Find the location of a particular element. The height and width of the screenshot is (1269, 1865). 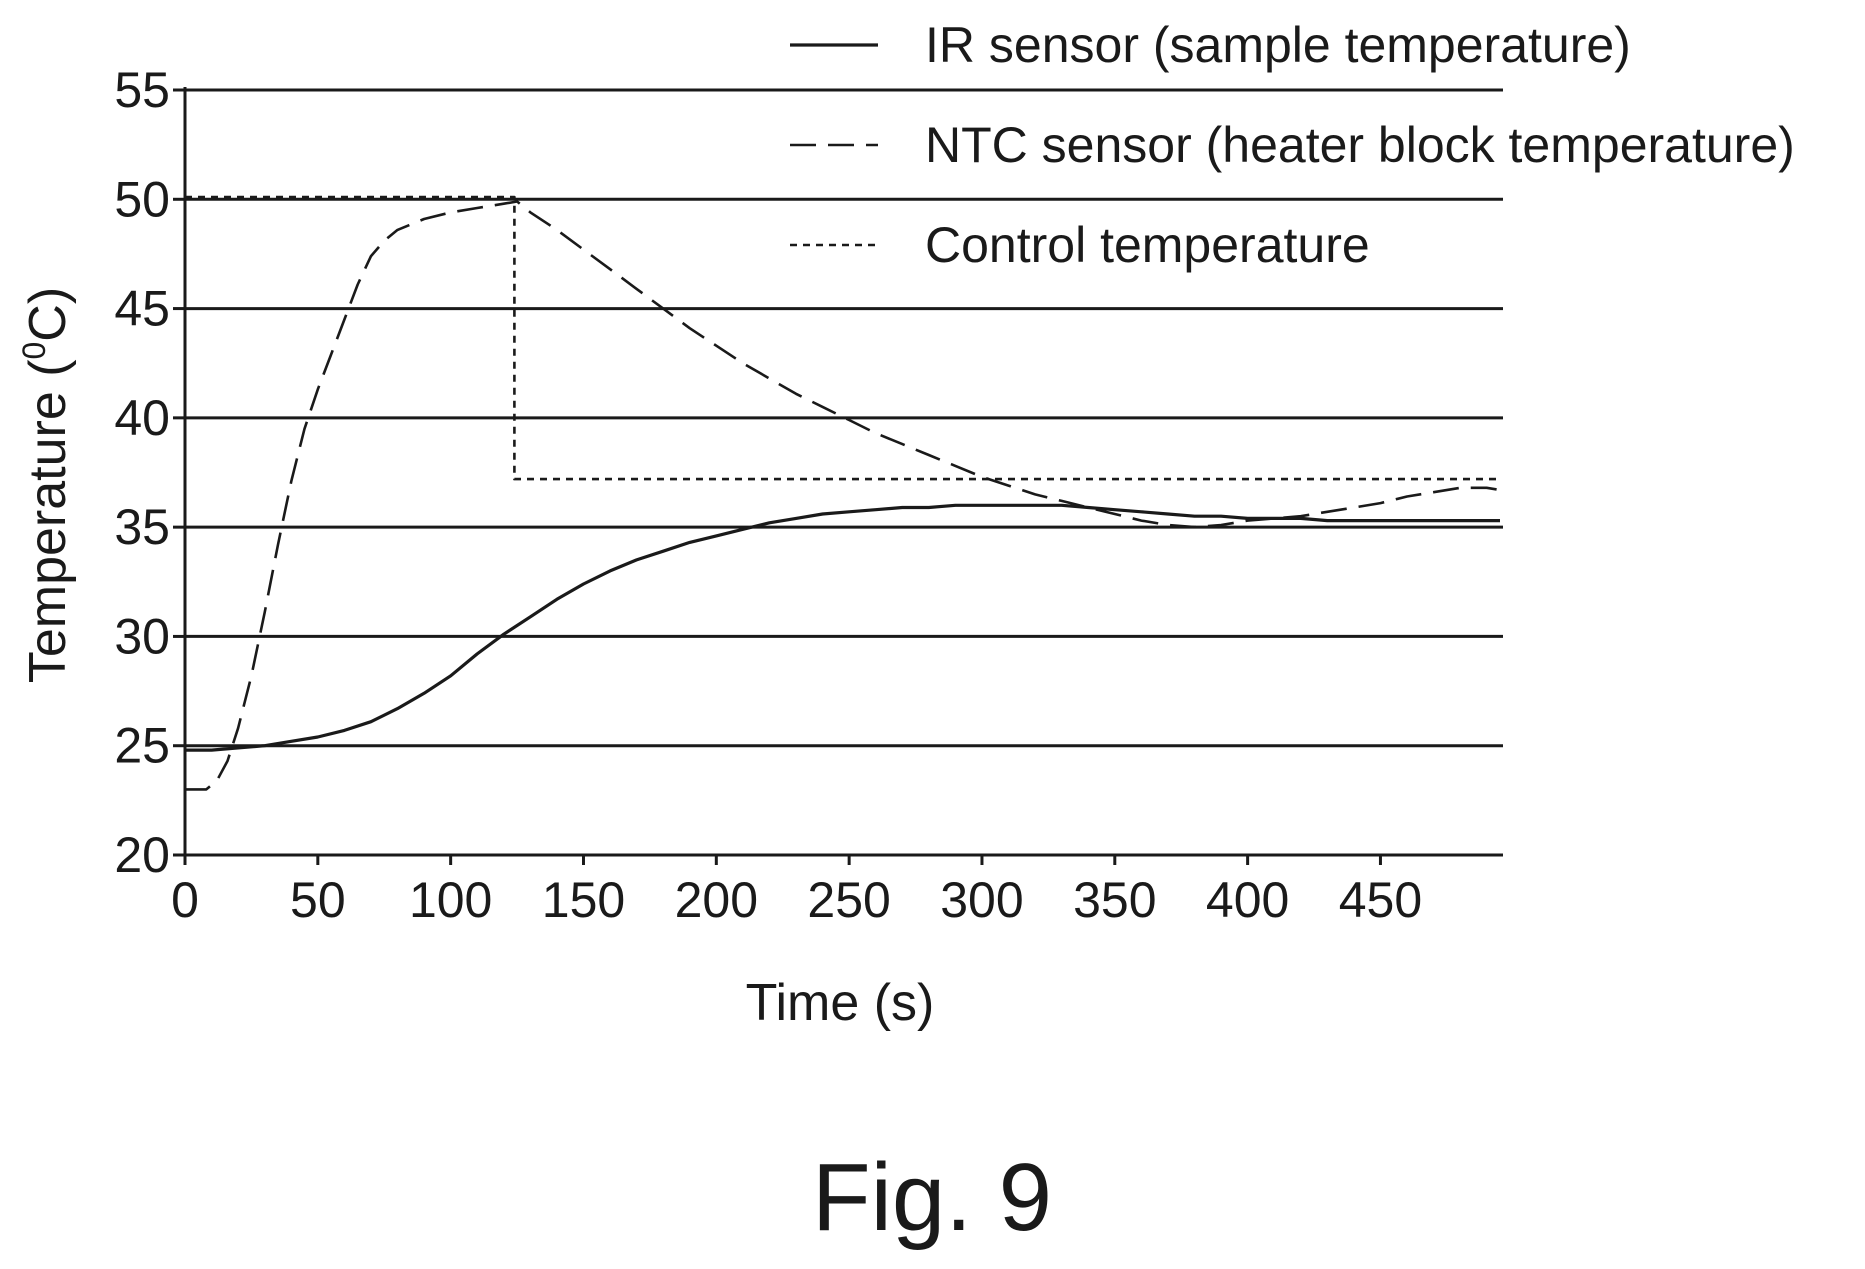

y-tick-label: 40 is located at coordinates (142, 418).